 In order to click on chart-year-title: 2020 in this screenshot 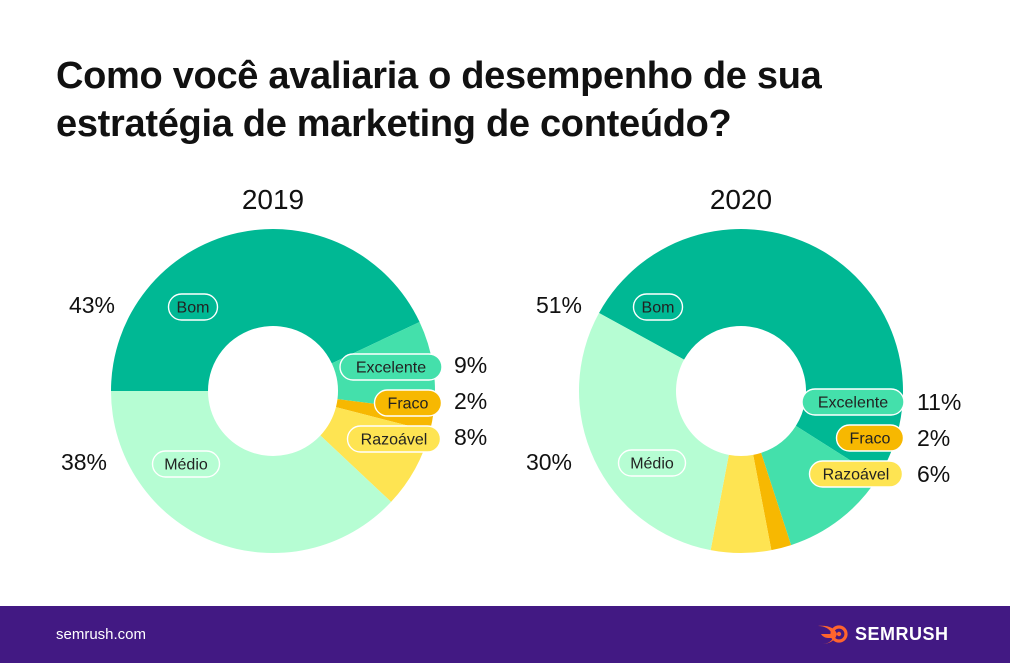, I will do `click(741, 199)`.